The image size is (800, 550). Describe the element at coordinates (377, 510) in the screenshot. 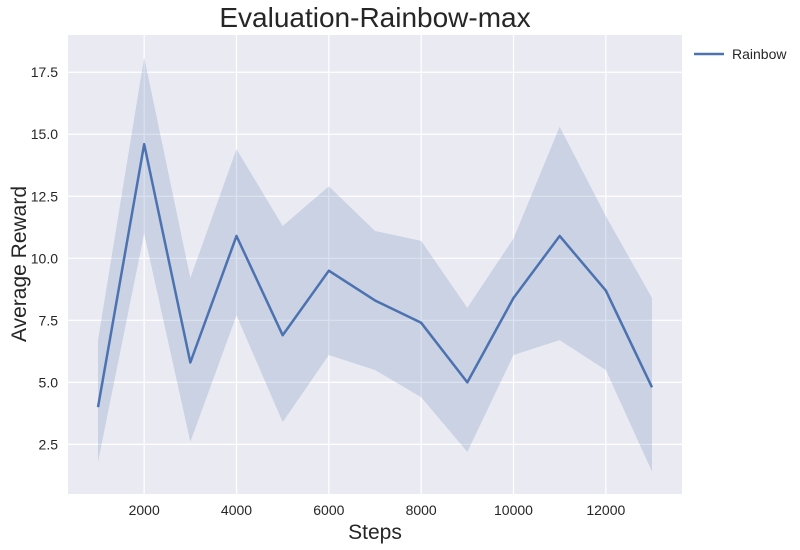

I see `x-tick-labels: 2000 4000 6000 8000 10000 12000` at that location.